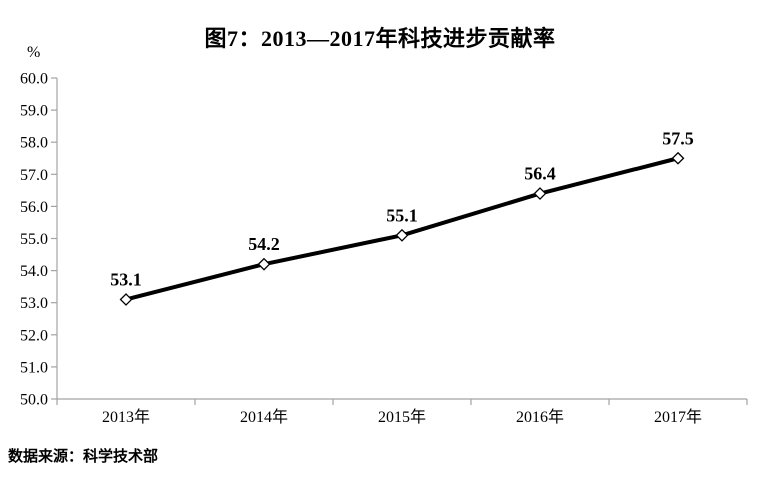 This screenshot has height=481, width=760. I want to click on x-axis-category-label: 2017年, so click(678, 417).